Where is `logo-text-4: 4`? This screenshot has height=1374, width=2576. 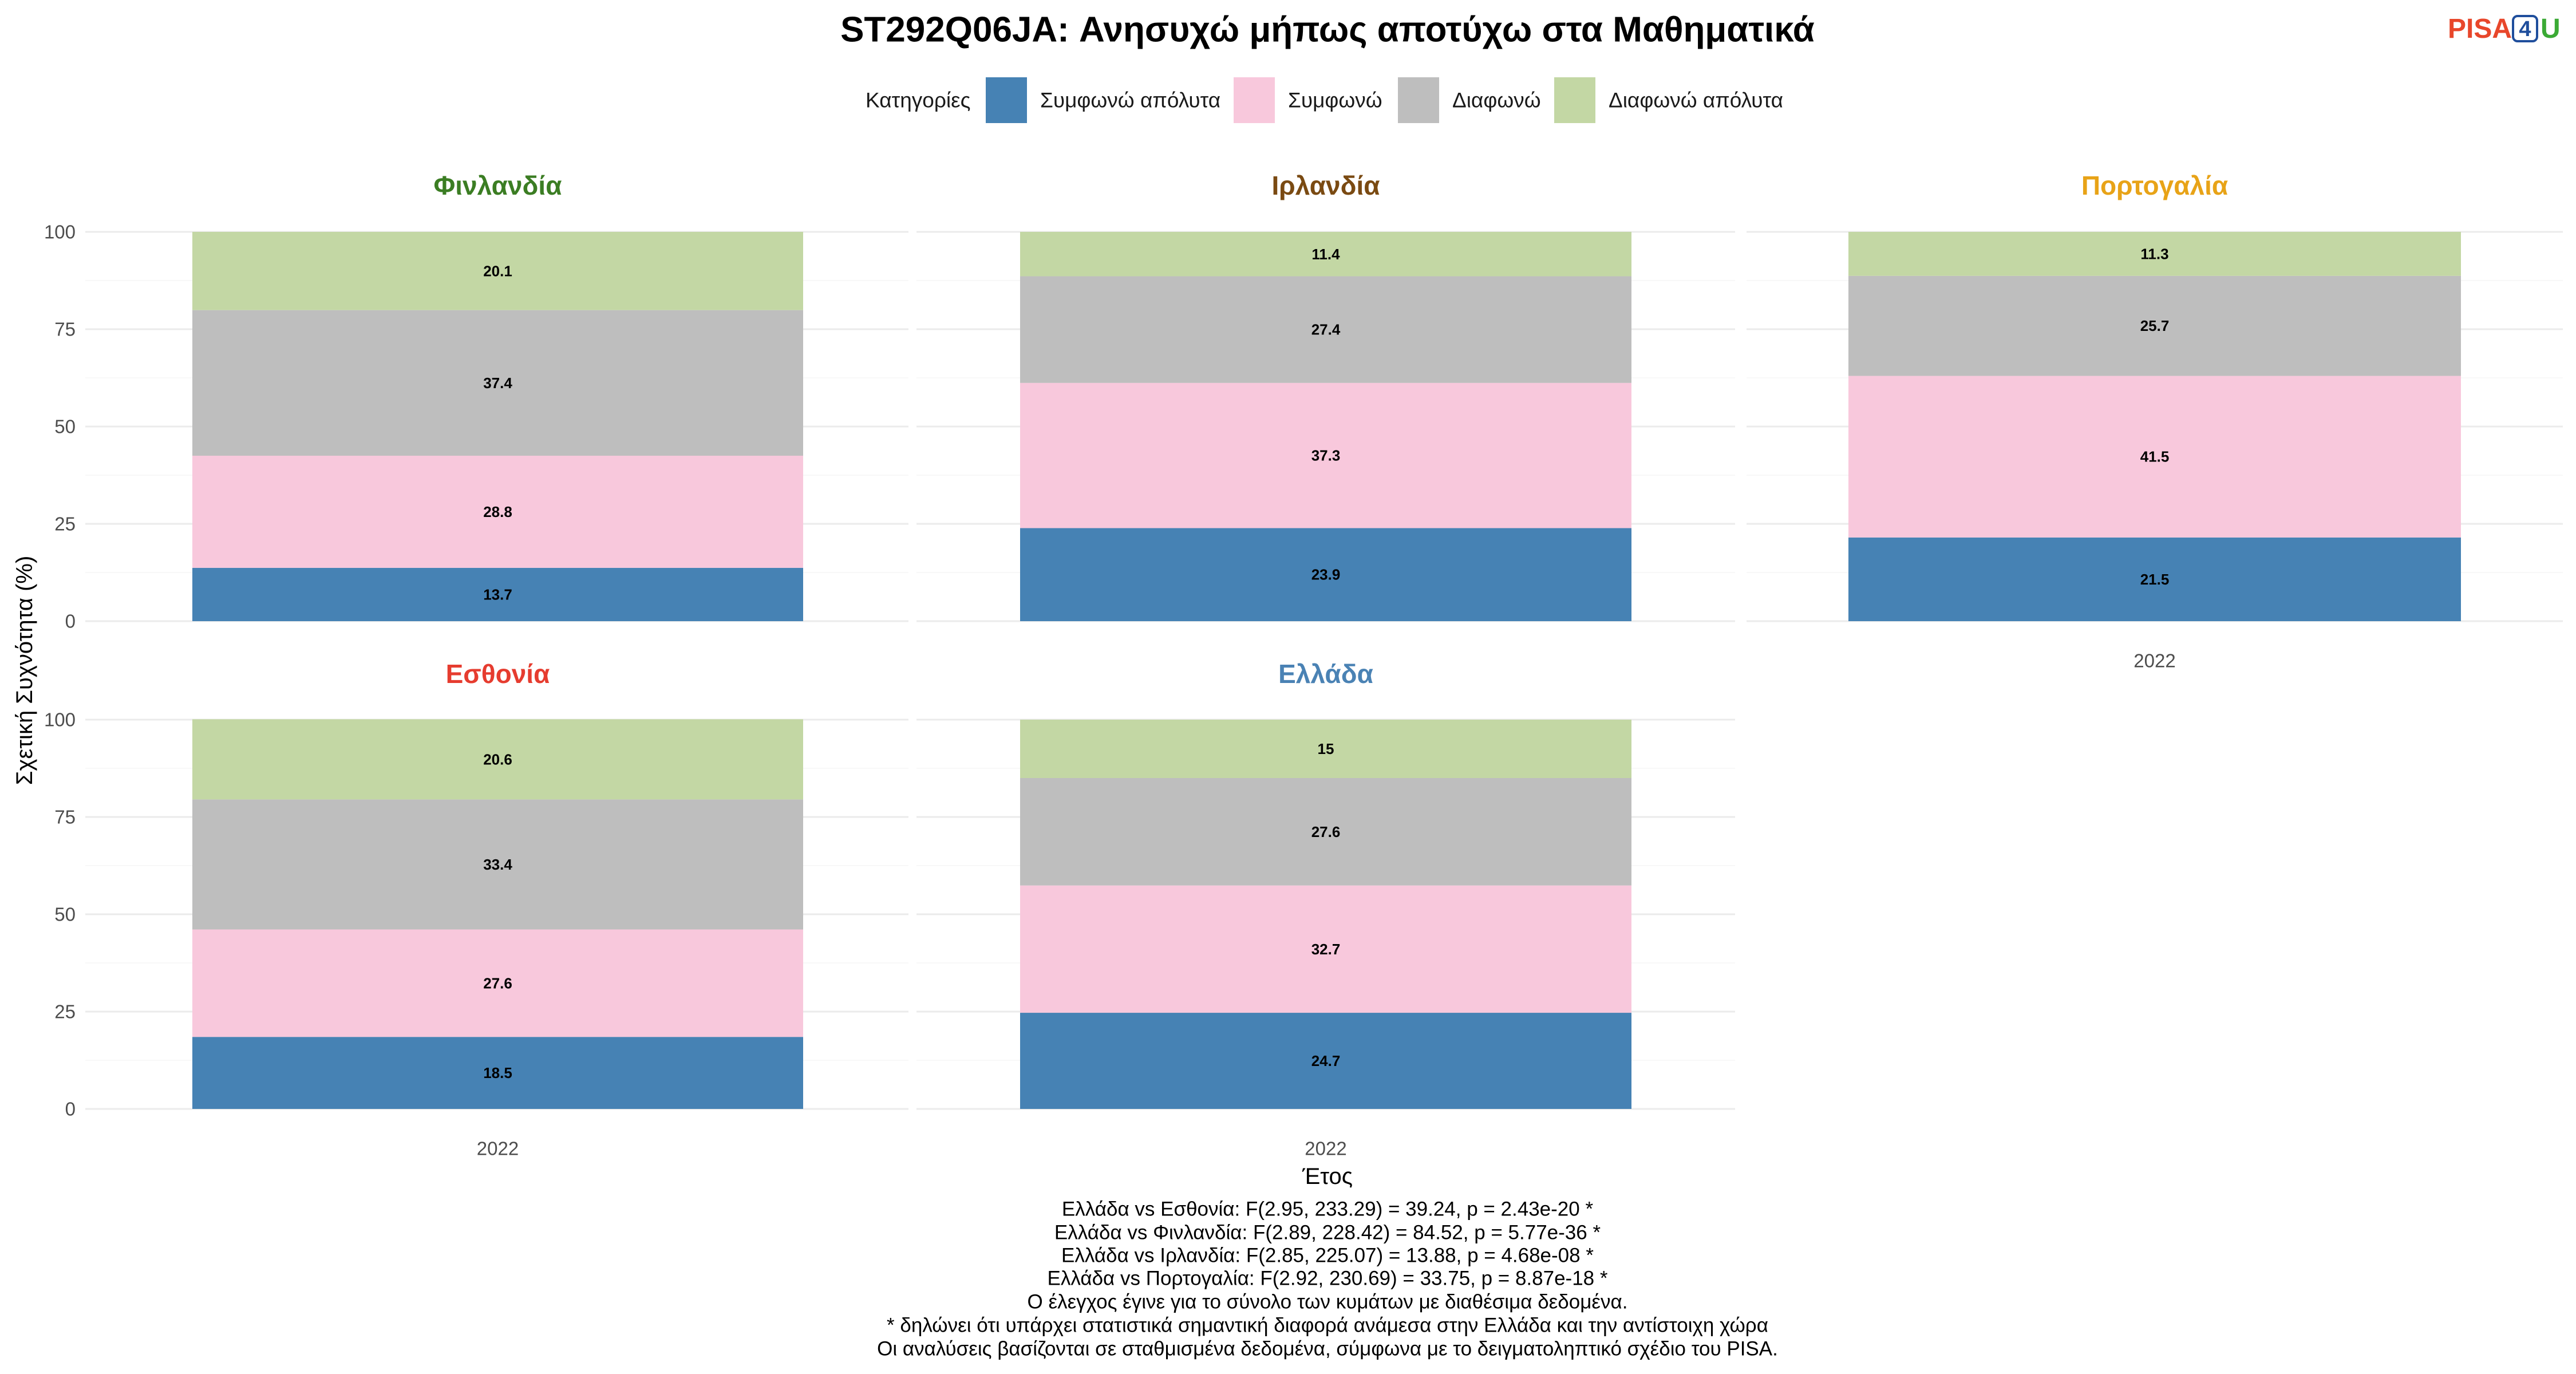 logo-text-4: 4 is located at coordinates (2525, 29).